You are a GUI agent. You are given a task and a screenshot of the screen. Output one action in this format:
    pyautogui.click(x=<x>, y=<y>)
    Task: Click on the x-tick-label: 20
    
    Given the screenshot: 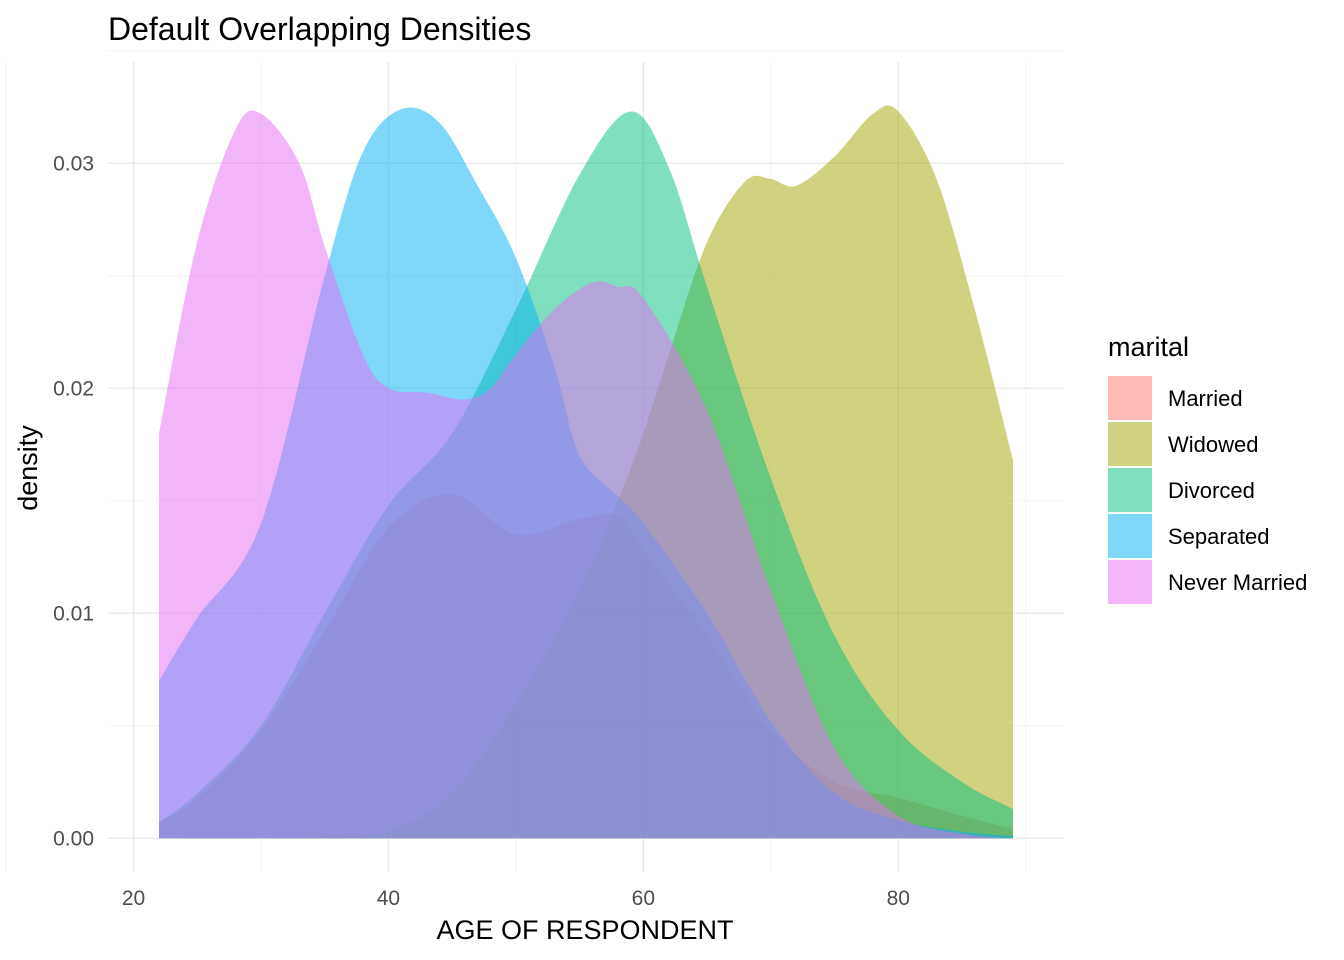 What is the action you would take?
    pyautogui.click(x=133, y=898)
    